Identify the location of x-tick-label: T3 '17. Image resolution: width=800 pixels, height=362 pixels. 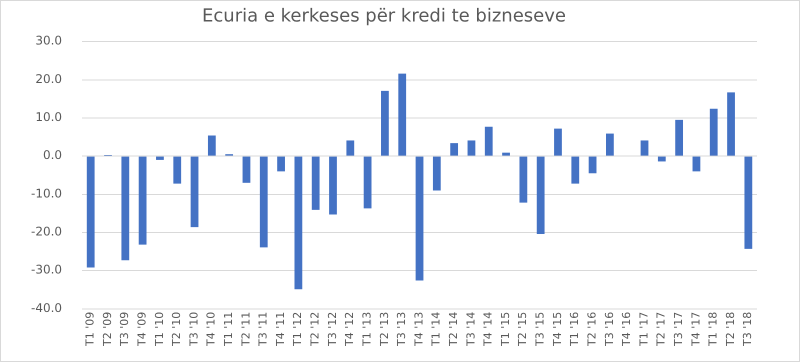
(678, 330).